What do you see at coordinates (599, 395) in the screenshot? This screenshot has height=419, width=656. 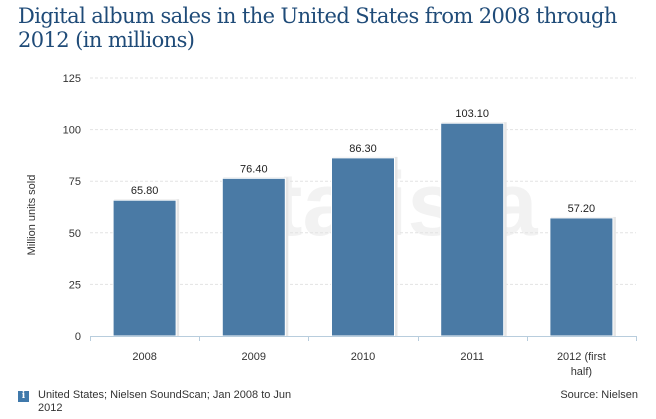 I see `source-label: Source: Nielsen` at bounding box center [599, 395].